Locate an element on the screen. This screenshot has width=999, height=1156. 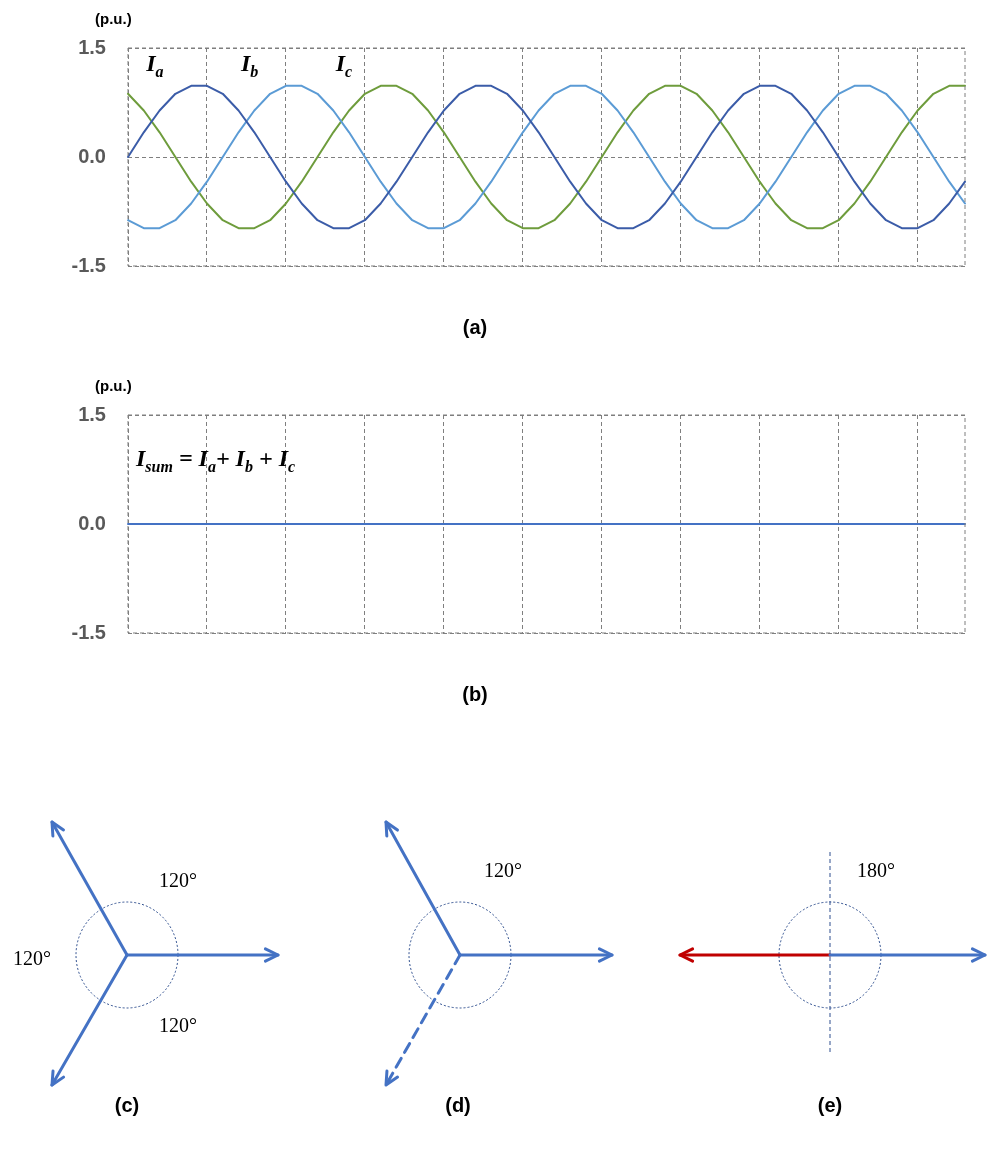
text: (a) is located at coordinates (475, 327).